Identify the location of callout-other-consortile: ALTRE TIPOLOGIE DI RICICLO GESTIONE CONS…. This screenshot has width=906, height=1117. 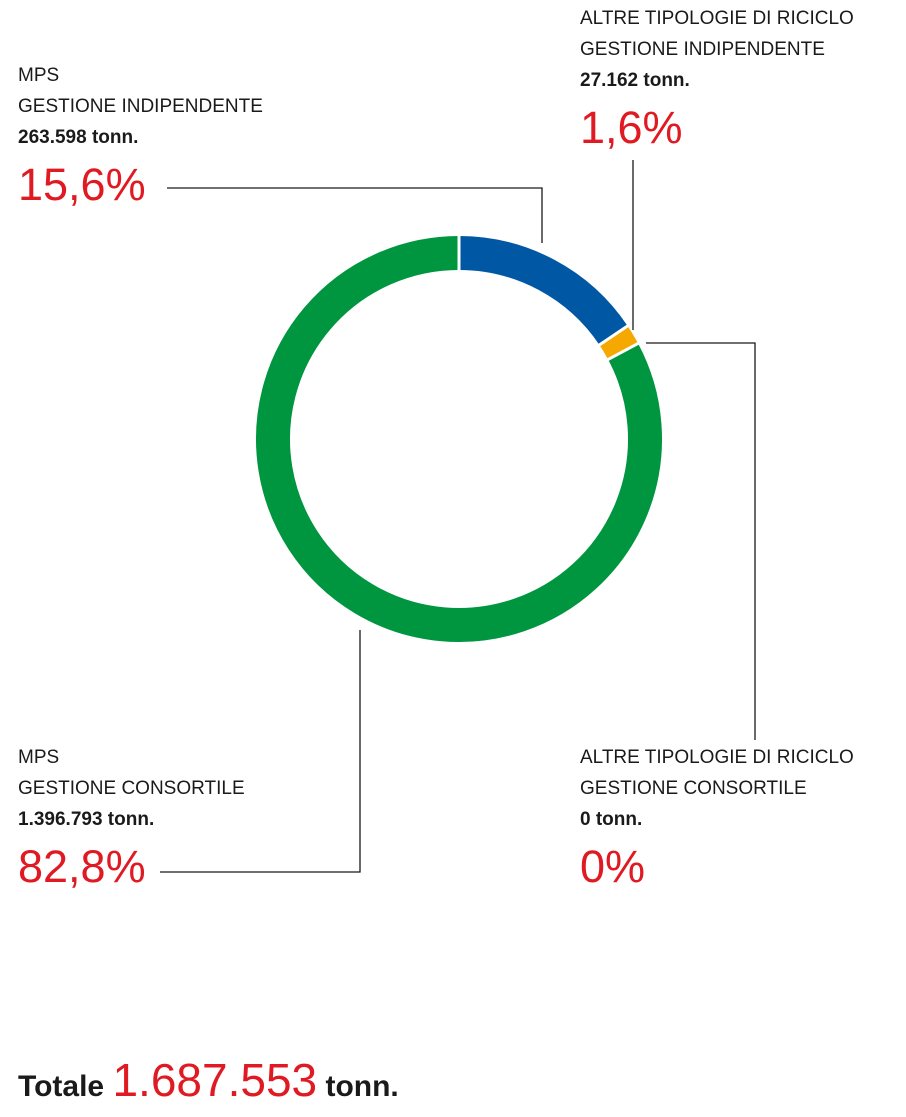
(717, 817).